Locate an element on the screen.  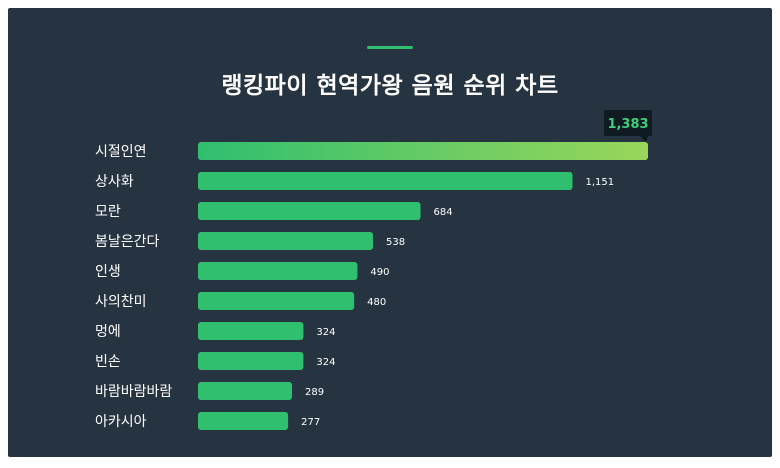
value-label: 1,383 is located at coordinates (627, 124).